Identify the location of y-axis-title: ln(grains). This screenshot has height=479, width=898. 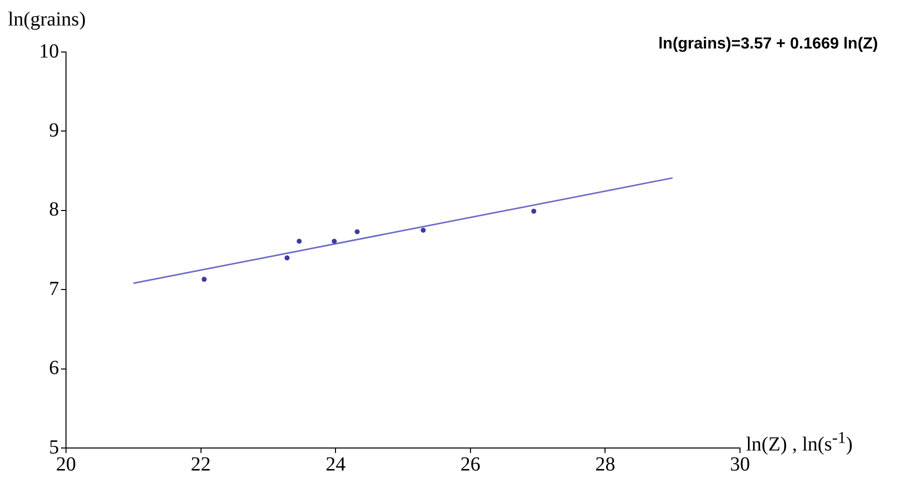
(47, 19).